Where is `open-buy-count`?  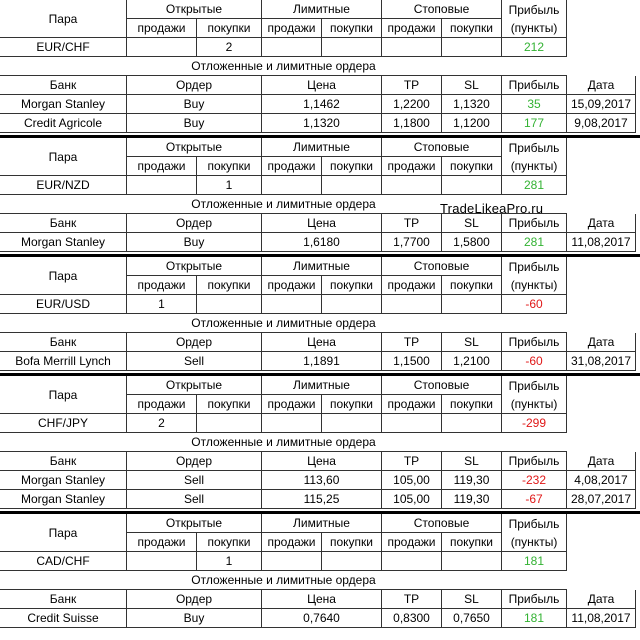
open-buy-count is located at coordinates (229, 423).